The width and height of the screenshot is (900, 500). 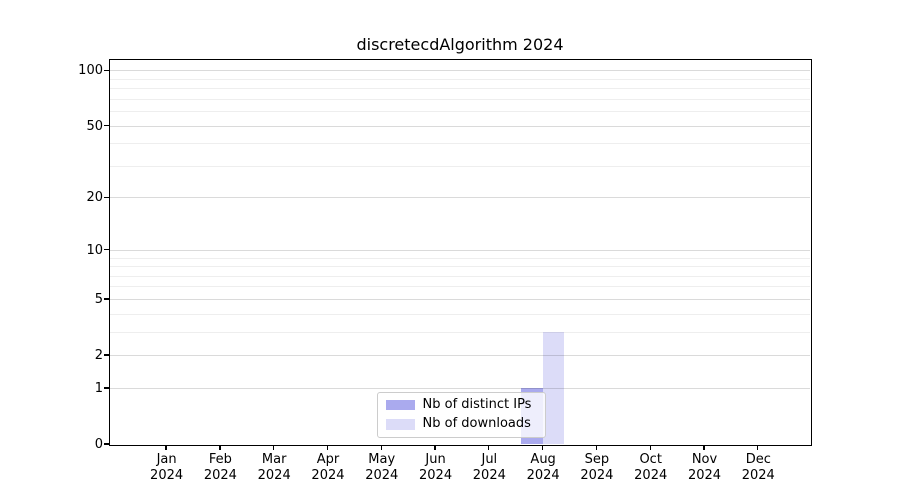 I want to click on legend: Nb of distinct IPs Nb of downloads, so click(x=461, y=414).